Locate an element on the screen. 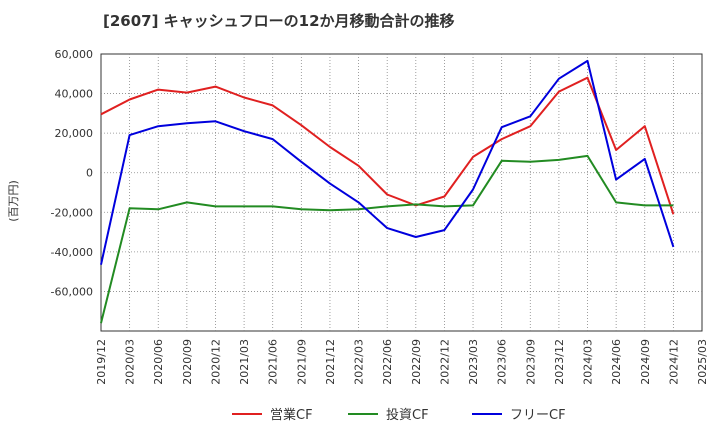  x-tick-label: 2020/03 is located at coordinates (130, 362).